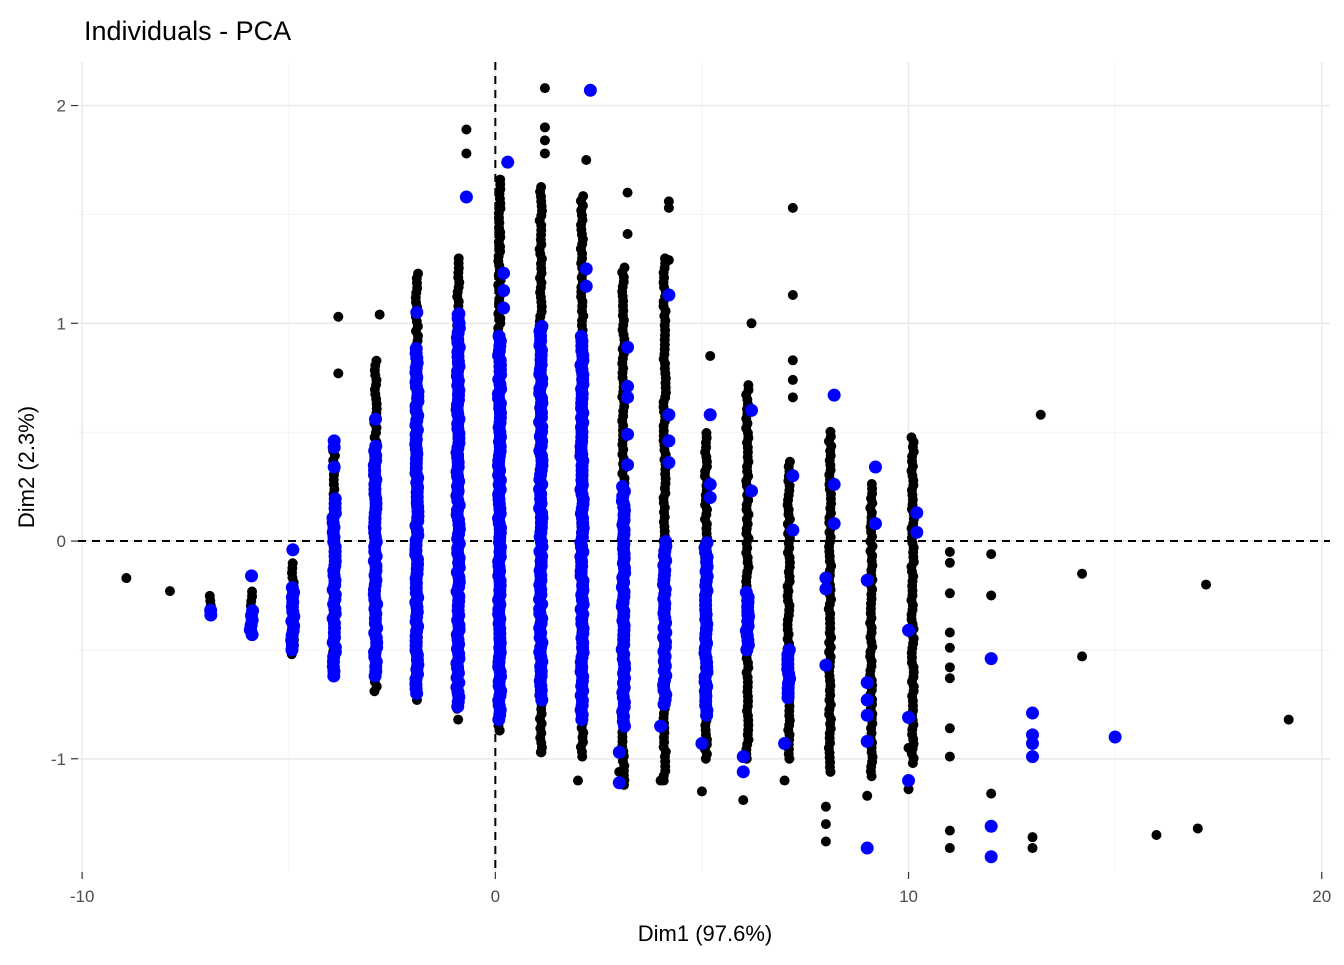  What do you see at coordinates (64, 433) in the screenshot?
I see `y-axis: -1 0 1 2` at bounding box center [64, 433].